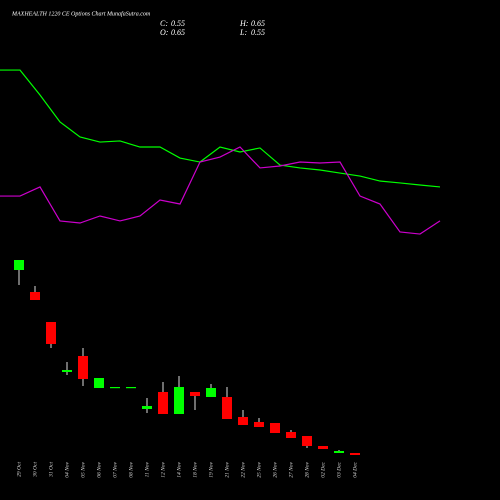 This screenshot has height=500, width=500. What do you see at coordinates (243, 469) in the screenshot?
I see `x-tick-label: 22 Nov` at bounding box center [243, 469].